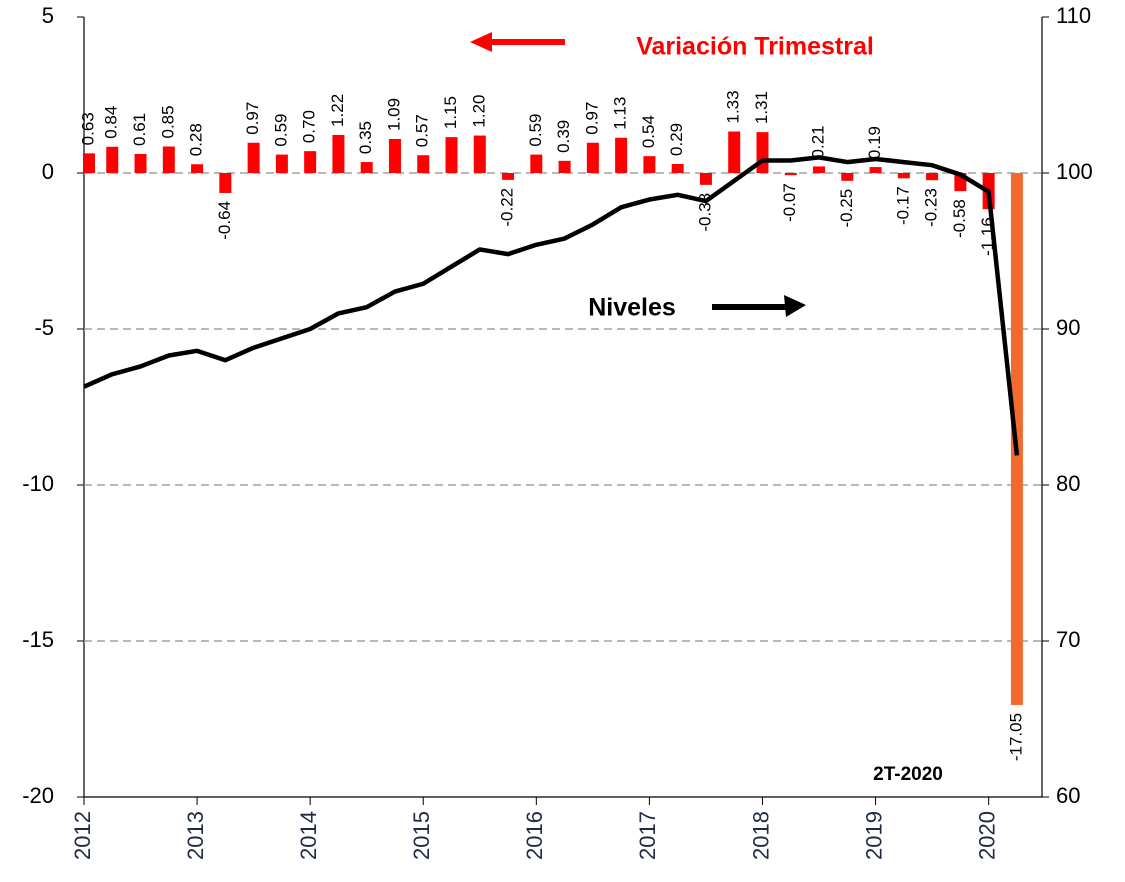  What do you see at coordinates (38, 639) in the screenshot?
I see `y-tick-label: -15` at bounding box center [38, 639].